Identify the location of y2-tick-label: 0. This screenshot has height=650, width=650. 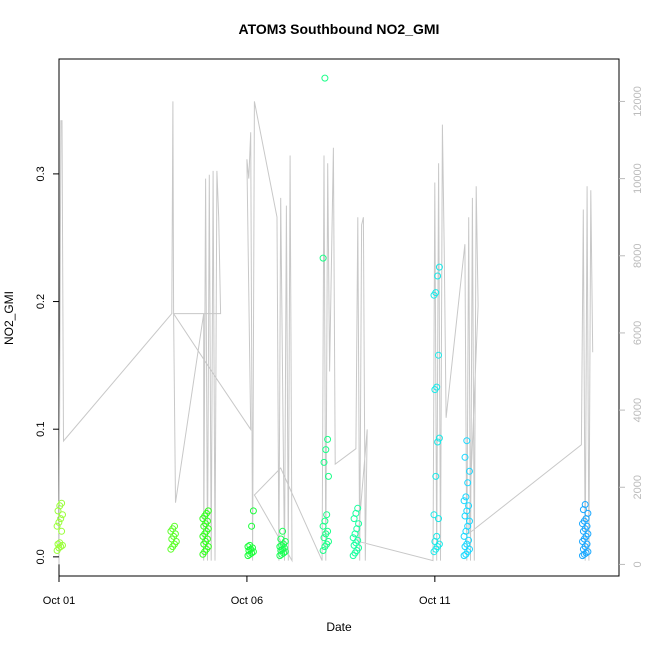
(638, 564).